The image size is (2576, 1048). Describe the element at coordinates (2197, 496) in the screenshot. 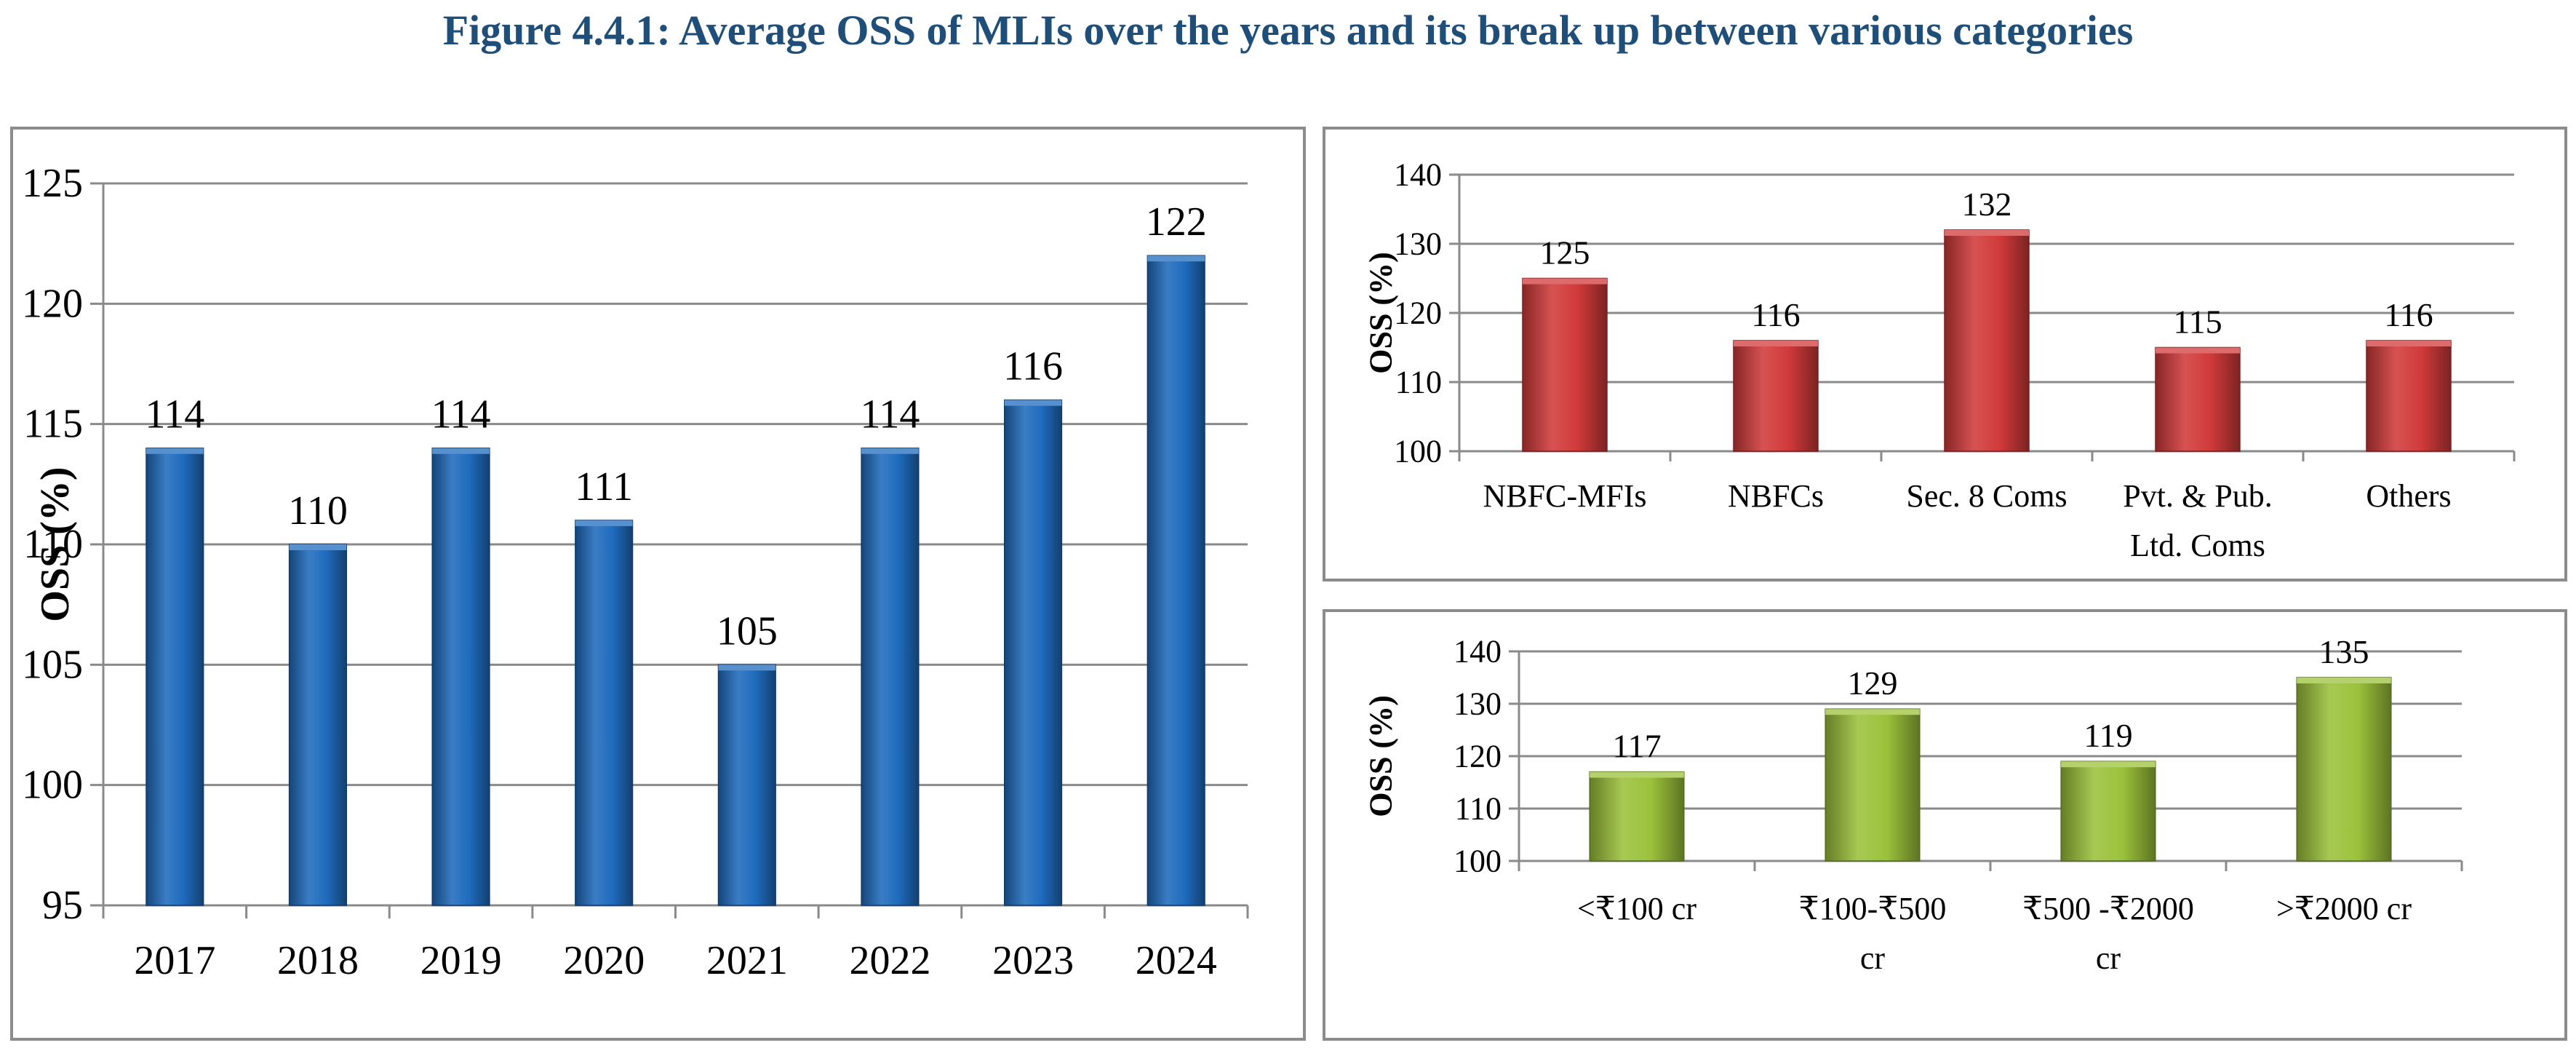

I see `x-category-label: Pvt. & Pub.` at that location.